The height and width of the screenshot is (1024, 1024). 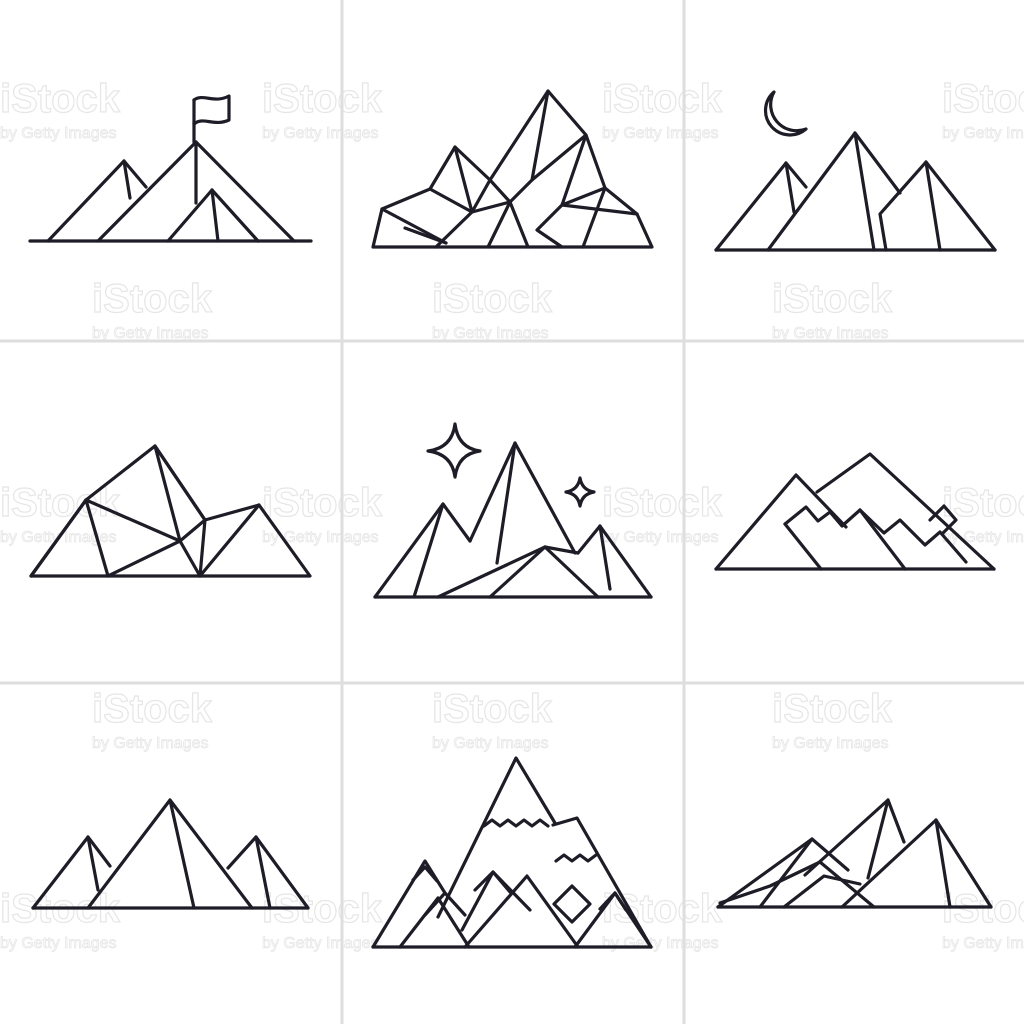 What do you see at coordinates (855, 511) in the screenshot?
I see `mountains-zigzag-icon` at bounding box center [855, 511].